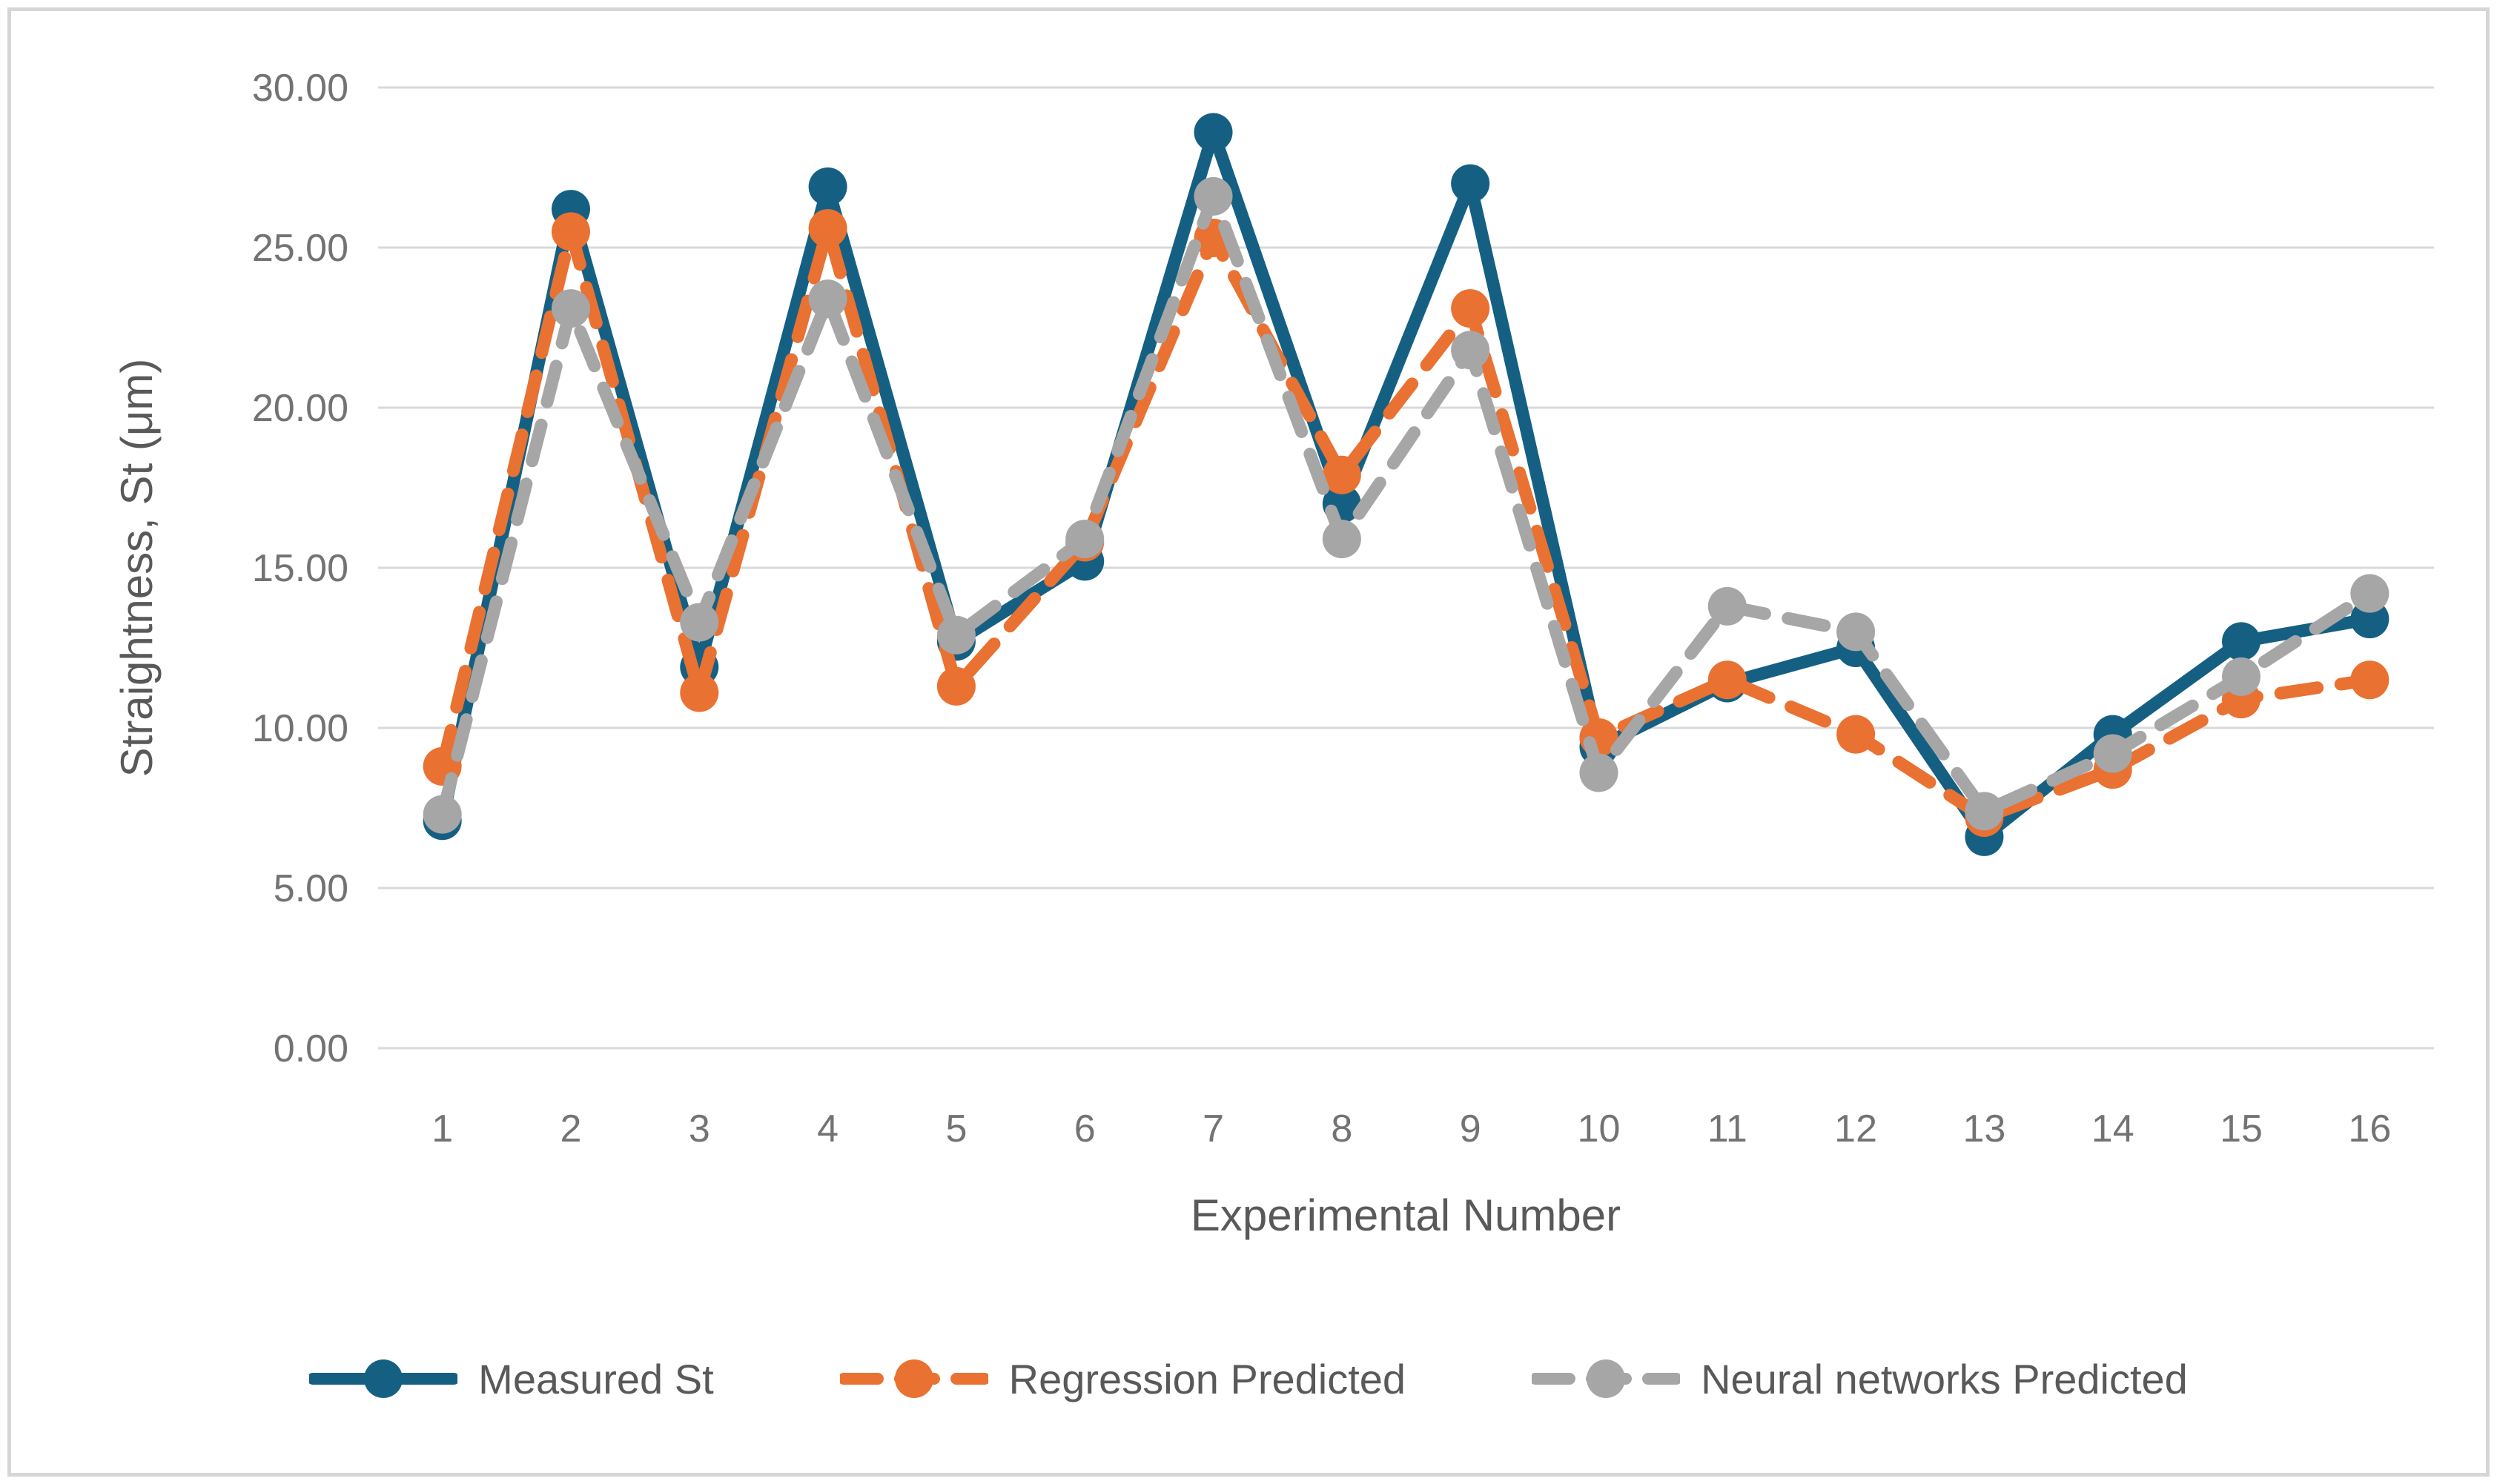 The width and height of the screenshot is (2497, 1484). I want to click on y-tick-label: 0.00, so click(311, 1048).